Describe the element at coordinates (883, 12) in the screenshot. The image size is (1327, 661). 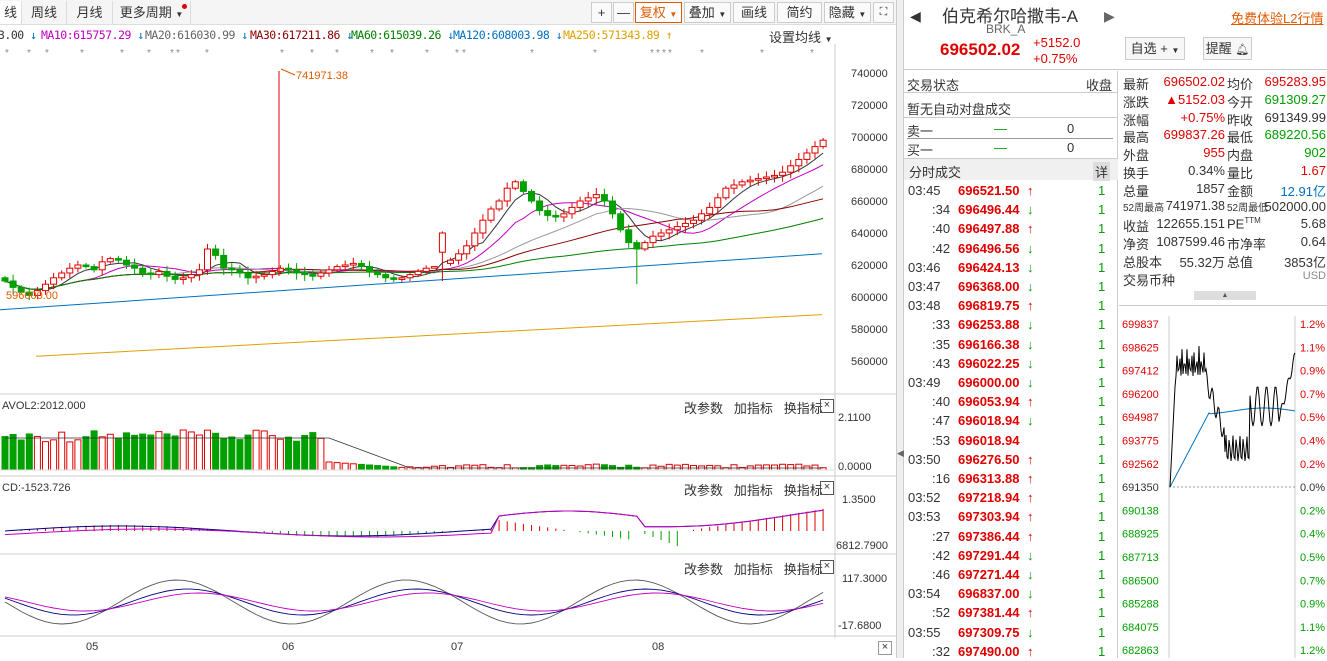
I see `fullscreen-icon: ⛶` at that location.